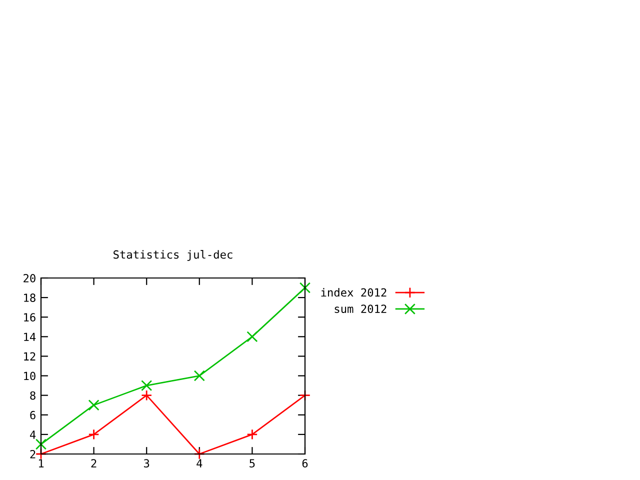  I want to click on y-tick-label: 12, so click(30, 356).